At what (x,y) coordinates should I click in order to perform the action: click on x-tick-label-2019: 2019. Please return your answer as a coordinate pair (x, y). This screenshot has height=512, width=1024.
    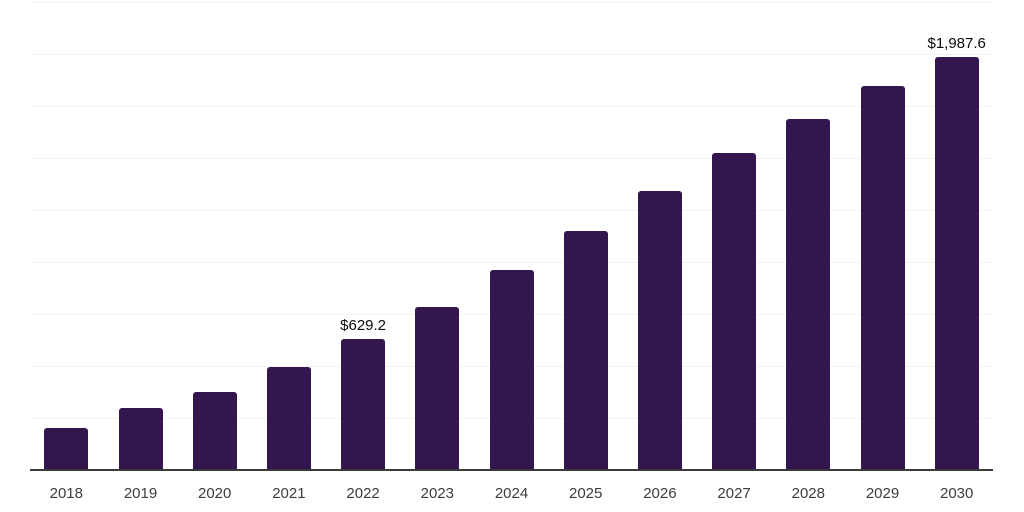
    Looking at the image, I should click on (140, 493).